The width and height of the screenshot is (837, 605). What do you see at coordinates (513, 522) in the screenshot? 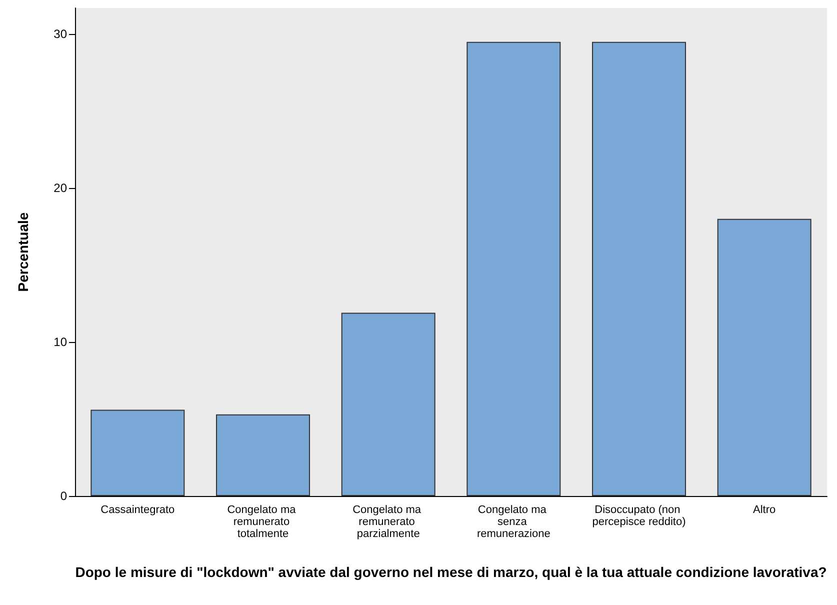
I see `x-tick-label: Congelato ma senza remunerazione` at bounding box center [513, 522].